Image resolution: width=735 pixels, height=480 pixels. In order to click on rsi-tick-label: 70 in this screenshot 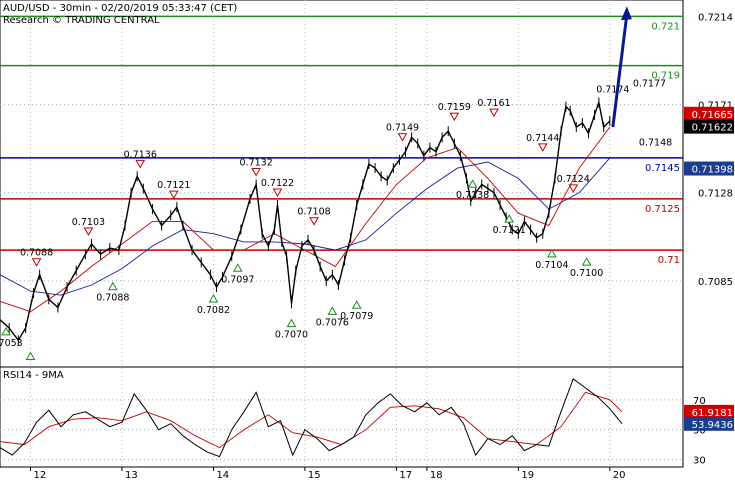, I will do `click(699, 401)`.